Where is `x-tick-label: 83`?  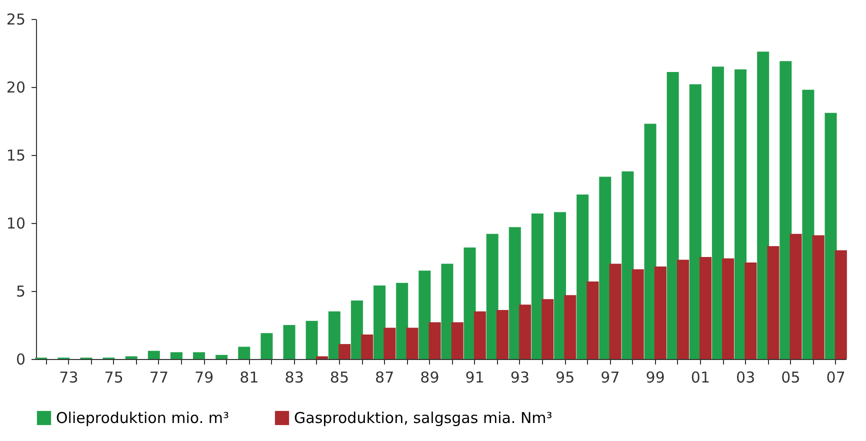
x-tick-label: 83 is located at coordinates (294, 377).